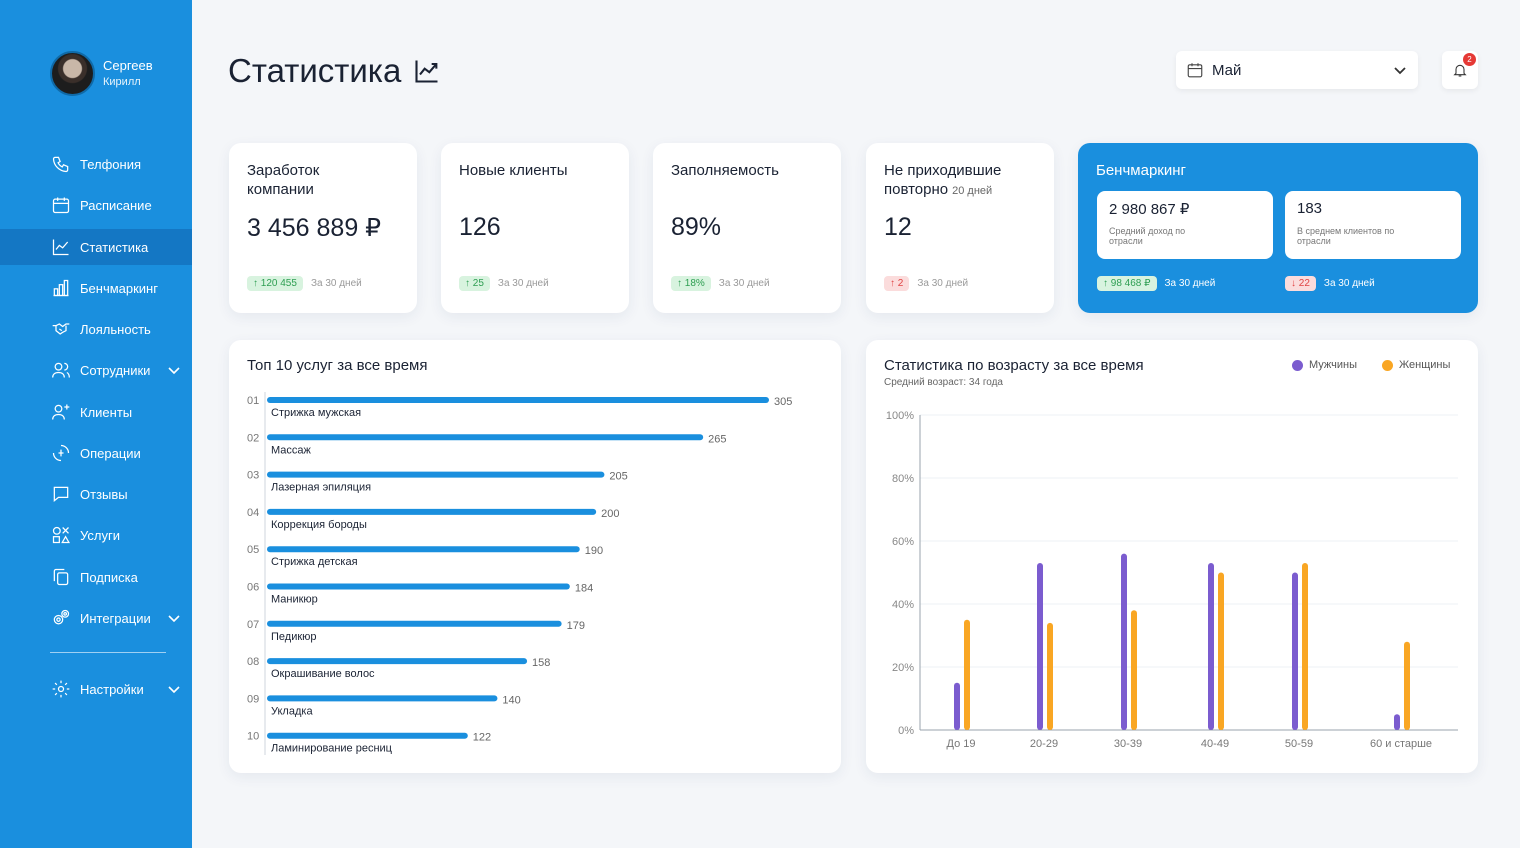  Describe the element at coordinates (576, 626) in the screenshot. I see `value-label: 179` at that location.